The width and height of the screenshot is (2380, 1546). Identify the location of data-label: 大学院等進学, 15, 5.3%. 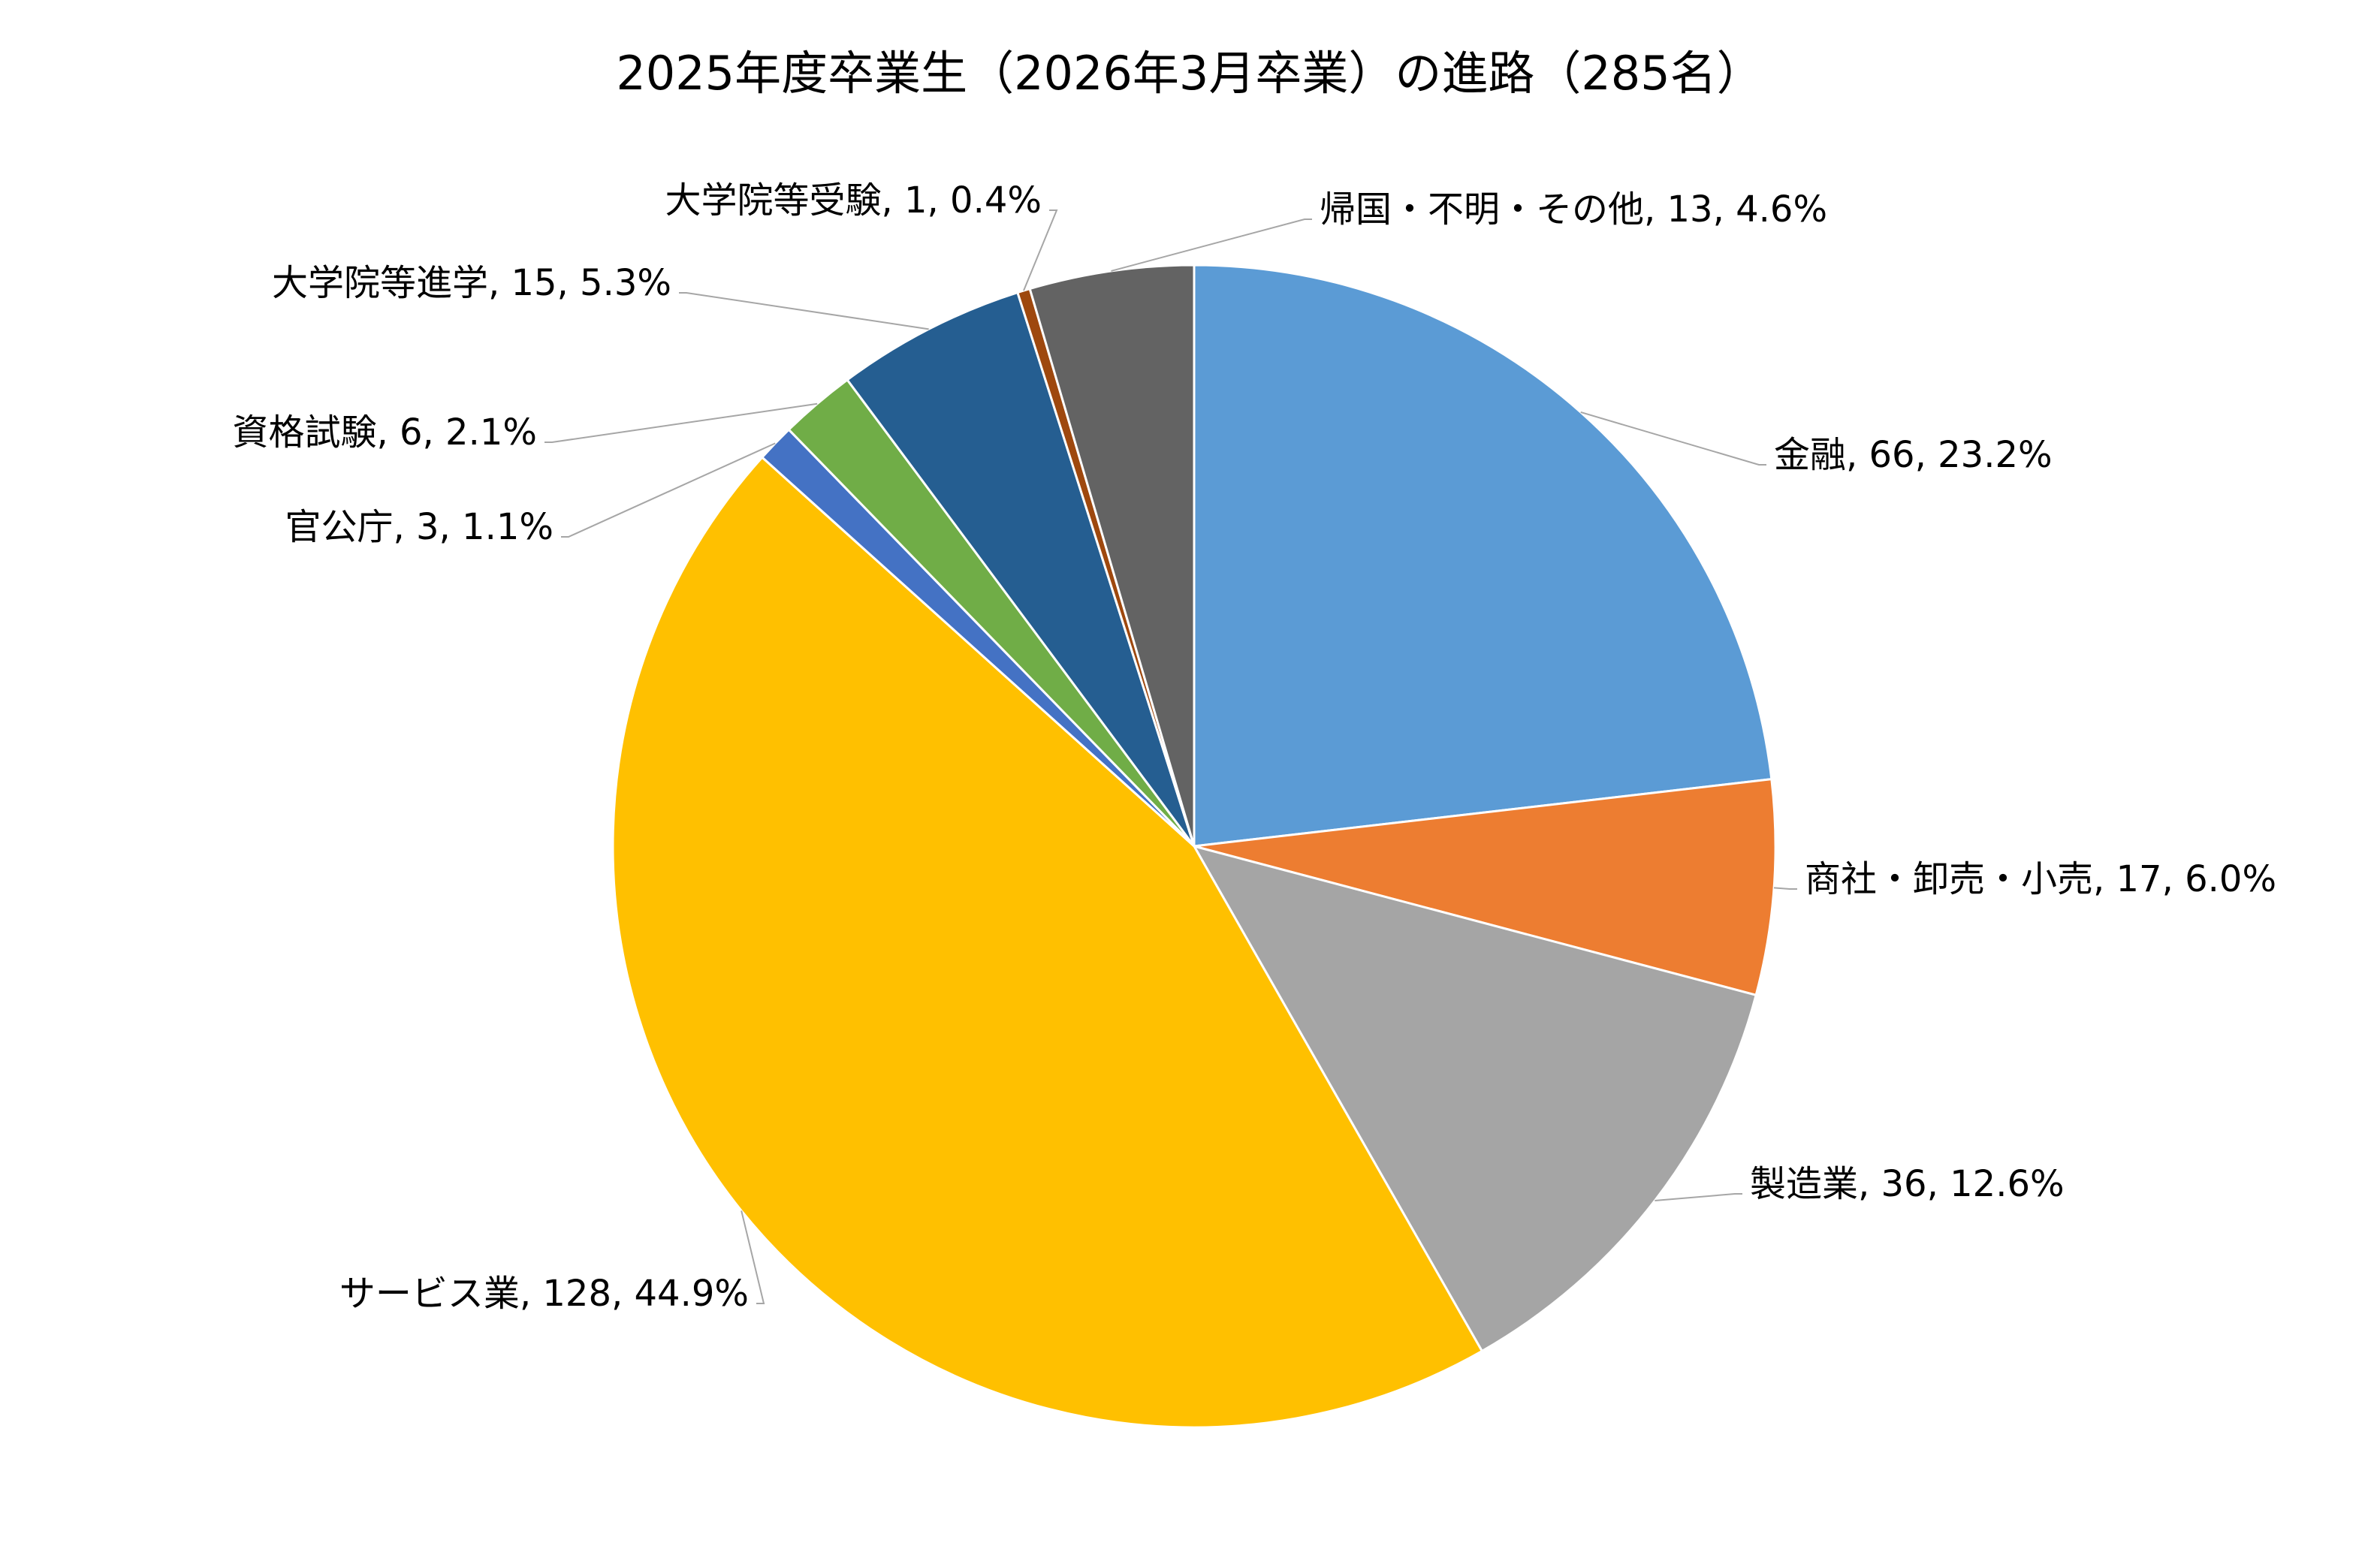
(471, 283).